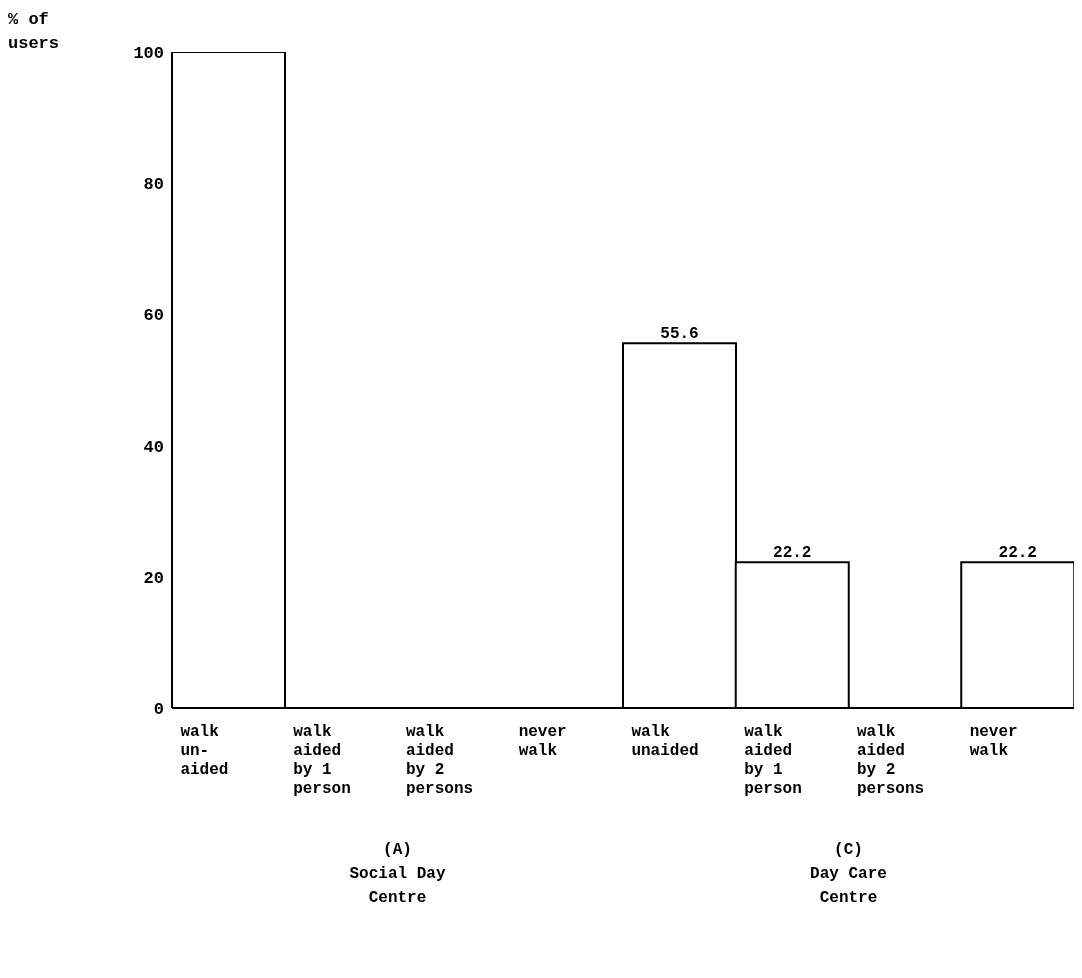  I want to click on y-tick-label: 80, so click(153, 185).